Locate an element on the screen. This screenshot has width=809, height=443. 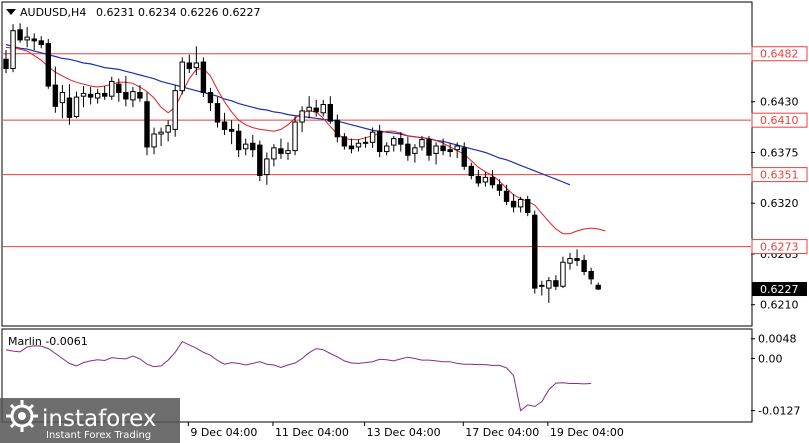
oscillator-line is located at coordinates (298, 376).